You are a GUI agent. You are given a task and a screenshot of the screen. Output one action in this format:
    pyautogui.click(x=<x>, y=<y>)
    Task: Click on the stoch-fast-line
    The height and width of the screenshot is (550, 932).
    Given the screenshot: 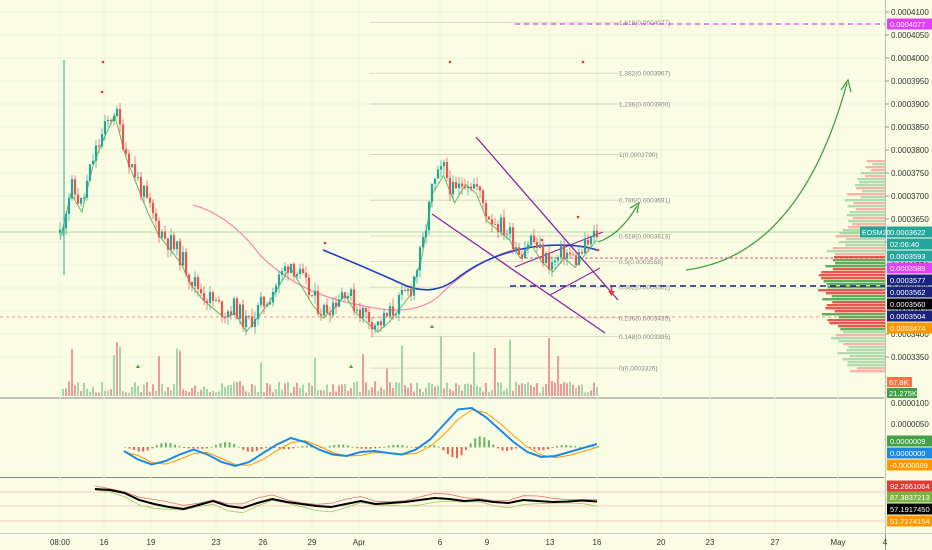 What is the action you would take?
    pyautogui.click(x=346, y=495)
    